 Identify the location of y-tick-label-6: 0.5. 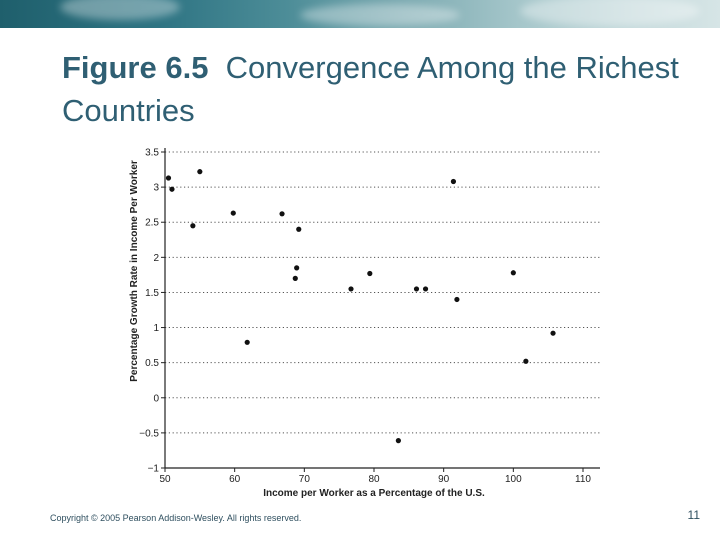
(152, 363).